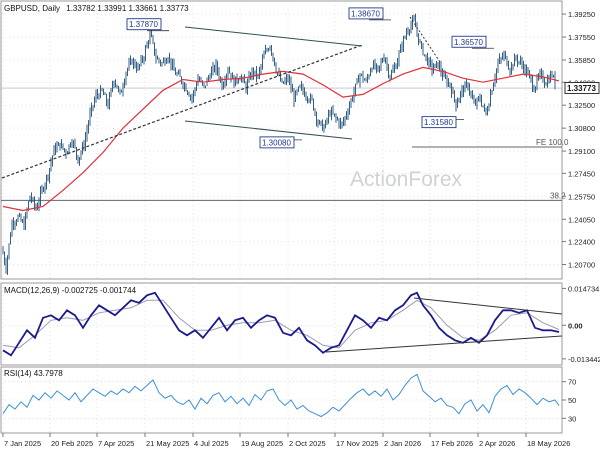  I want to click on price-tick-label: 1.30800, so click(581, 128).